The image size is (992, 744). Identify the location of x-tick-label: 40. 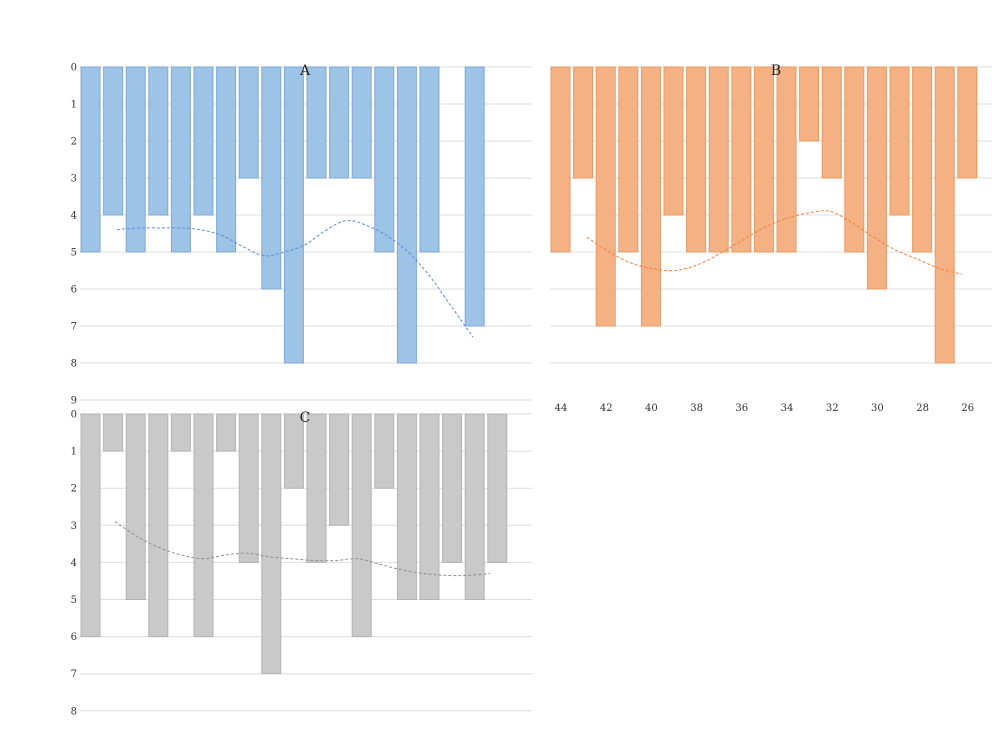
(651, 408).